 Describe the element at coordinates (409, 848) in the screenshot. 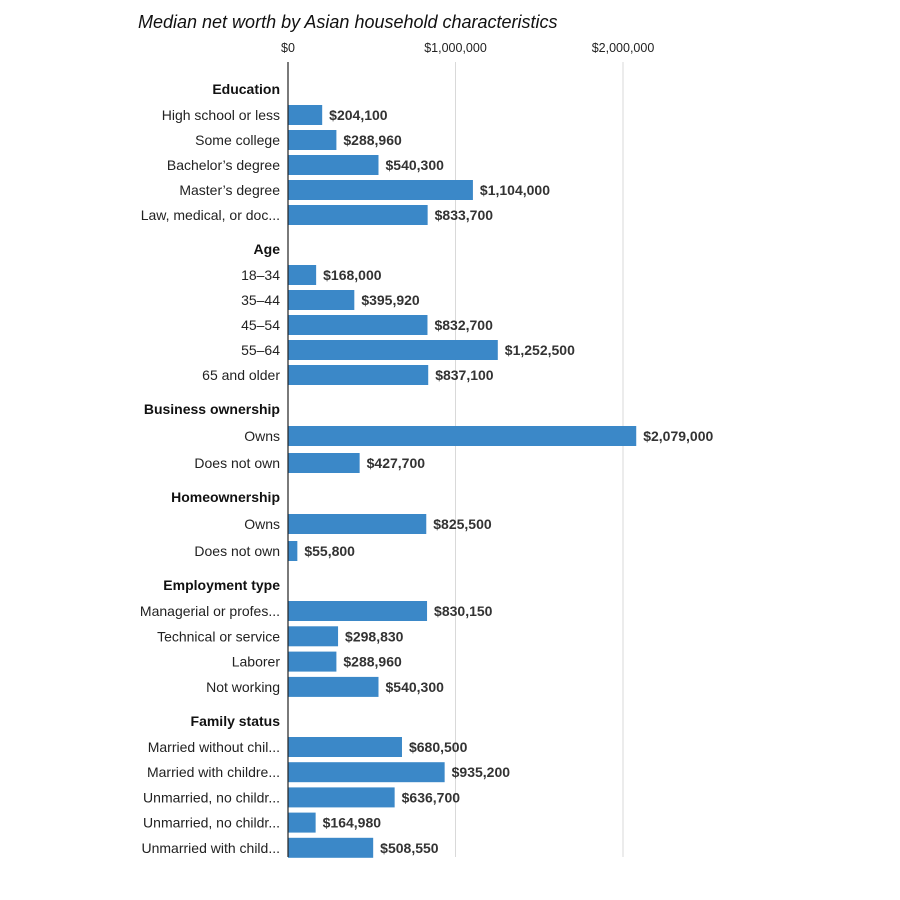

I see `value-label: $508,550` at that location.